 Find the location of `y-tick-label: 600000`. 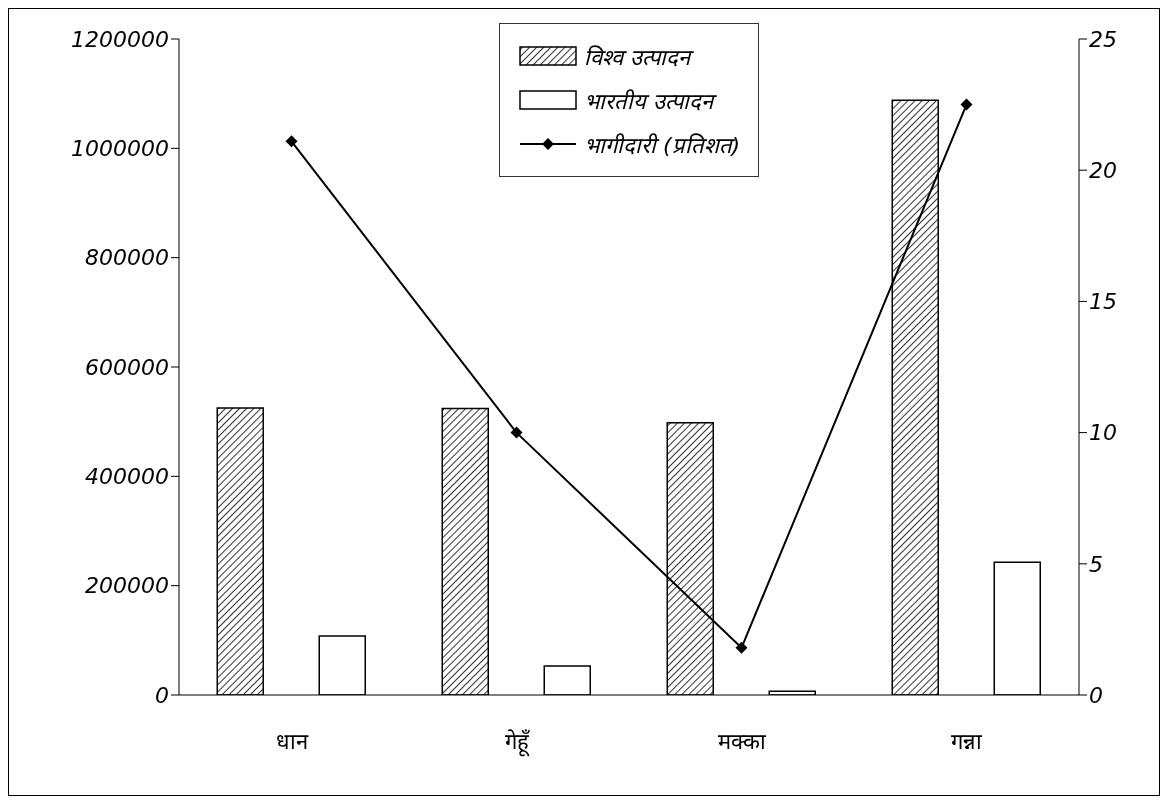

y-tick-label: 600000 is located at coordinates (127, 367).